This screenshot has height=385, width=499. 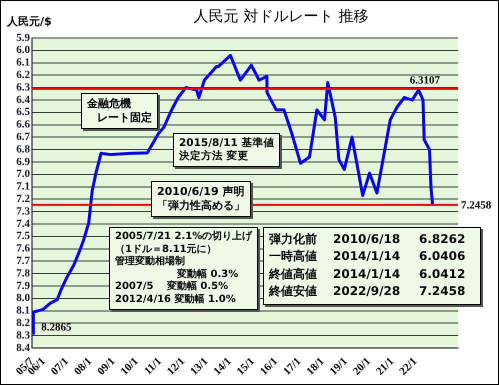 What do you see at coordinates (23, 137) in the screenshot?
I see `y-tick-label: 6.7` at bounding box center [23, 137].